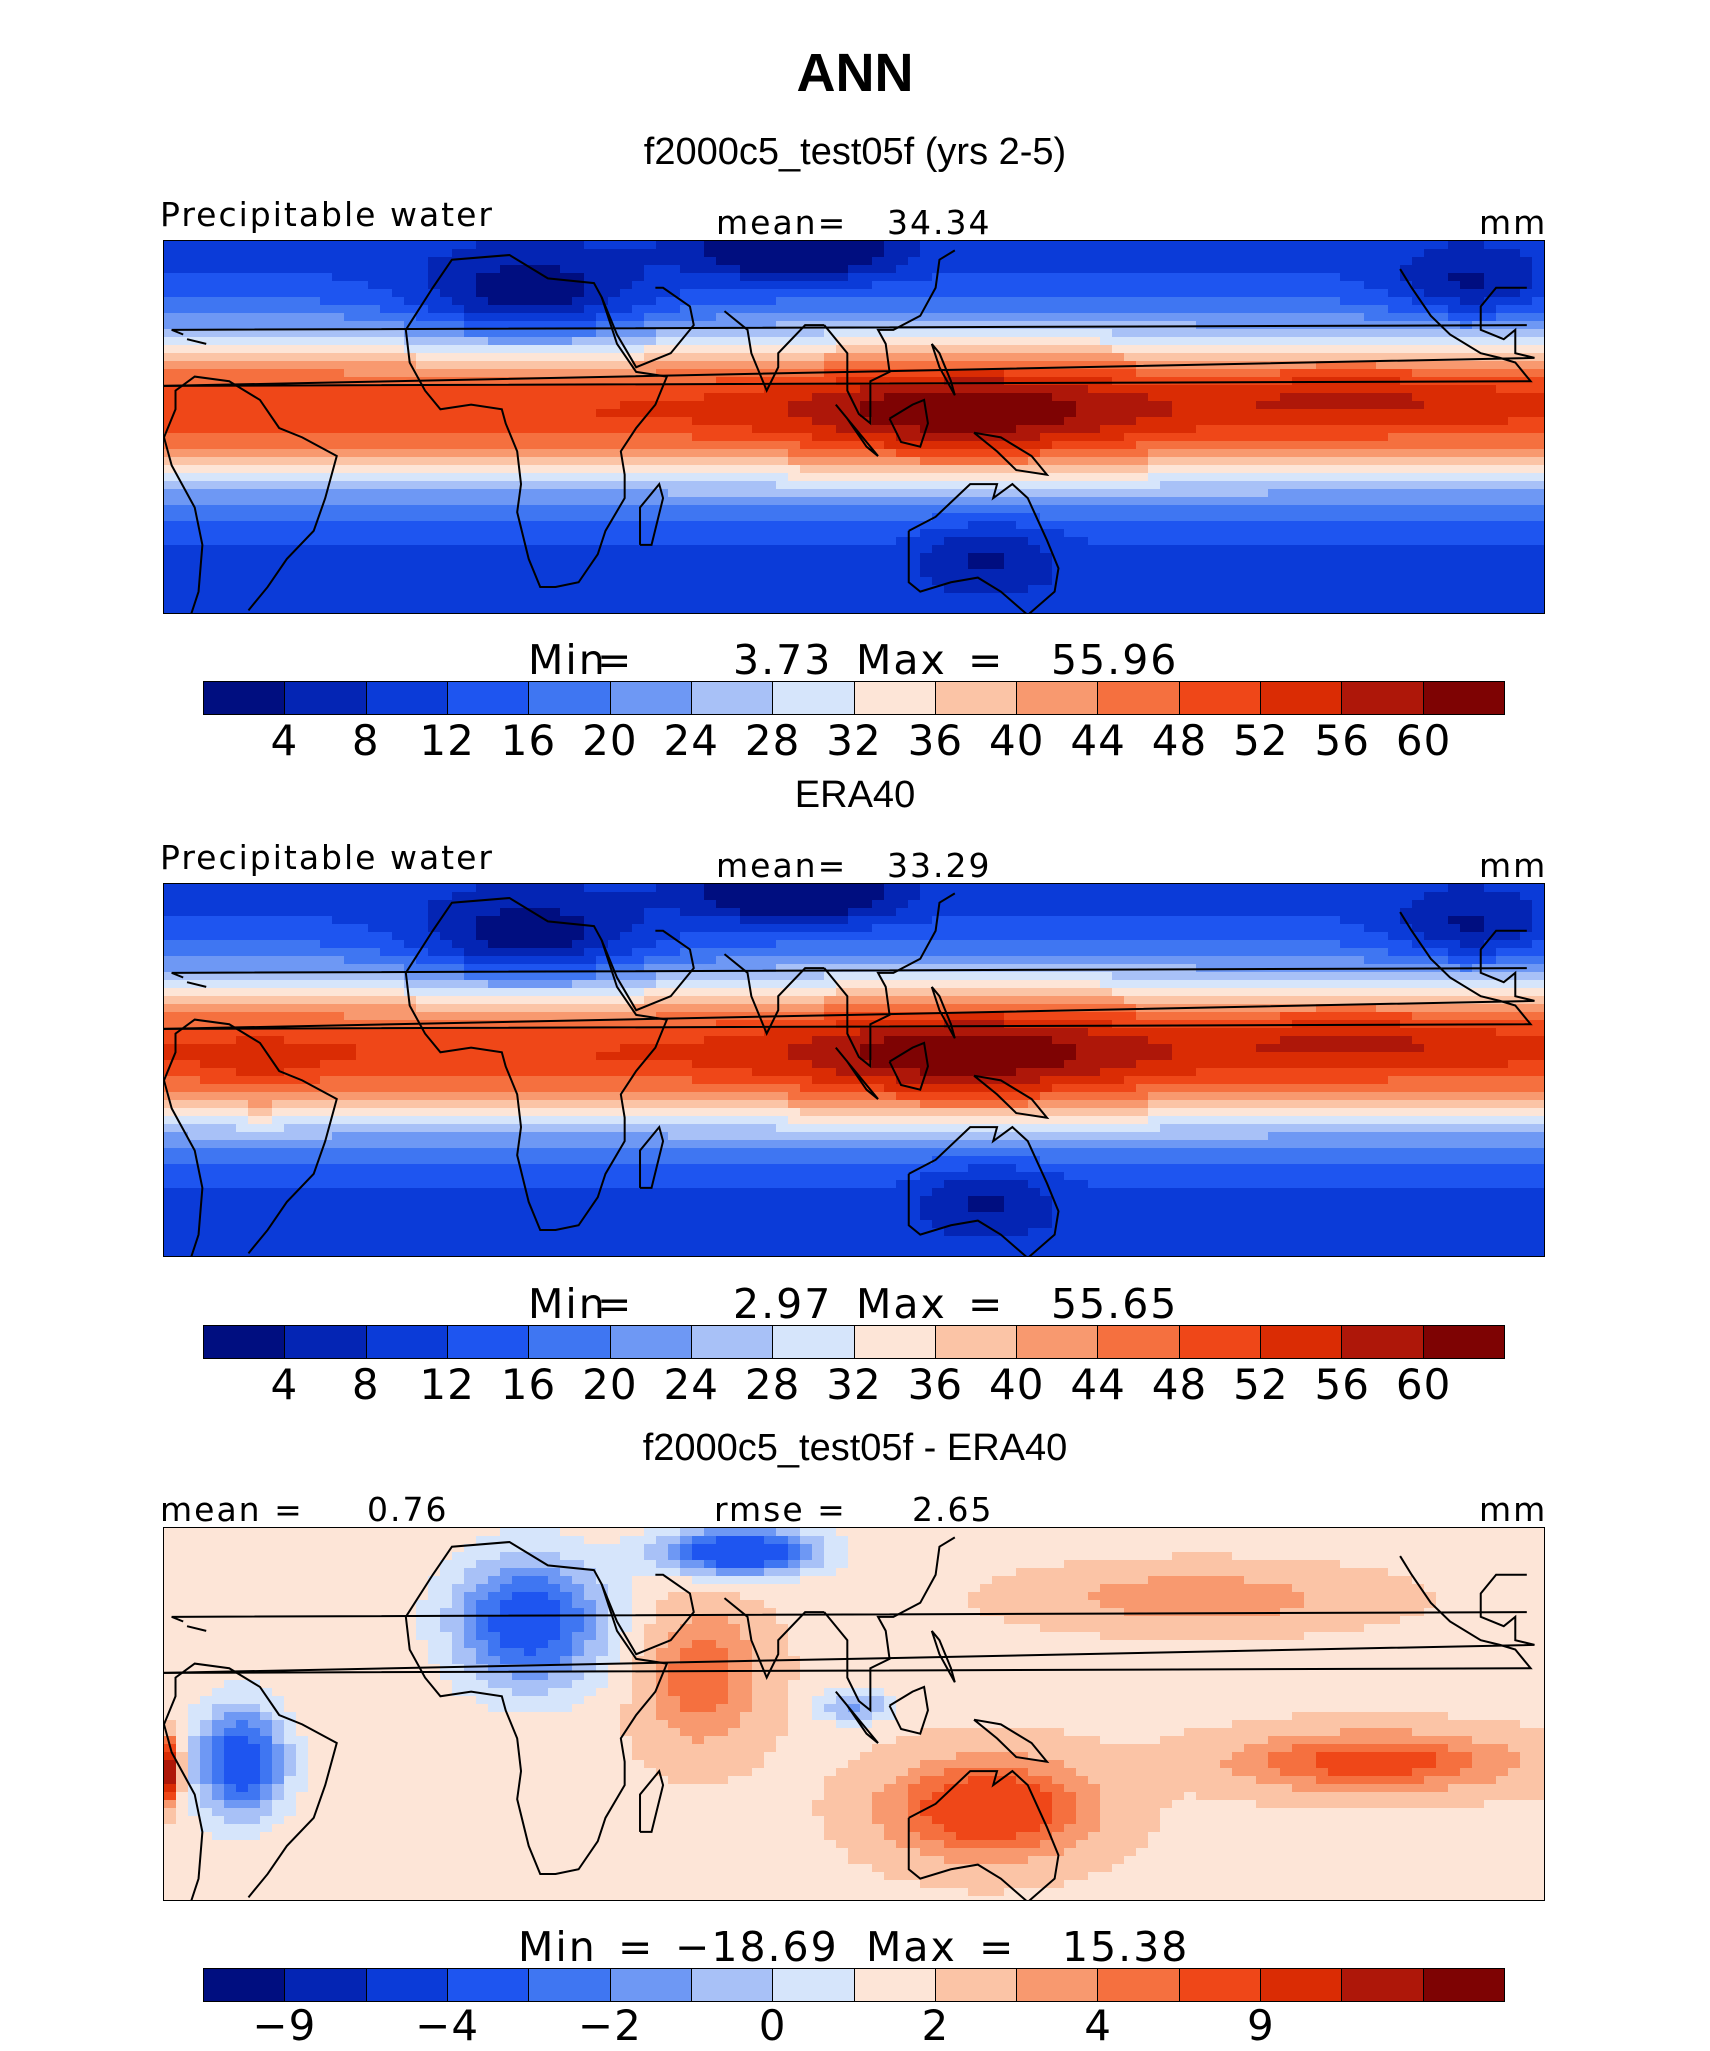  Describe the element at coordinates (939, 865) in the screenshot. I see `panel-2-mean-value: 33.29` at that location.